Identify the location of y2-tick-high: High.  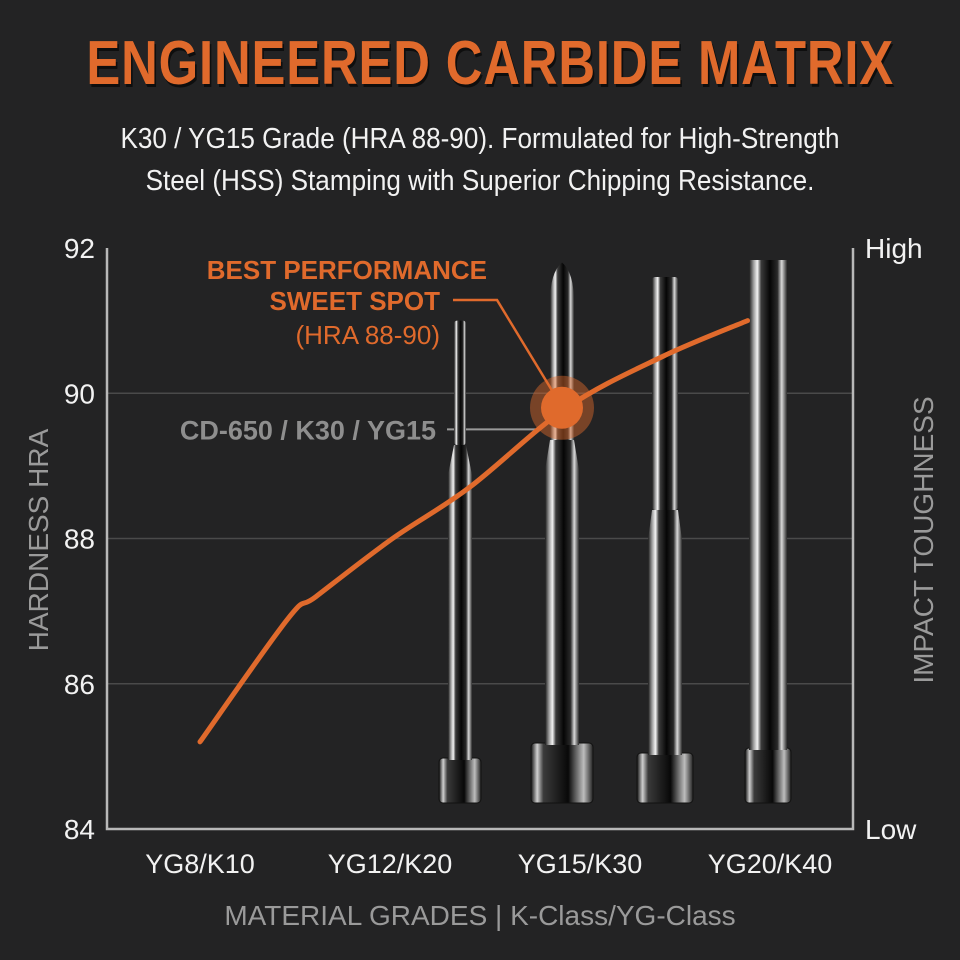
(894, 248).